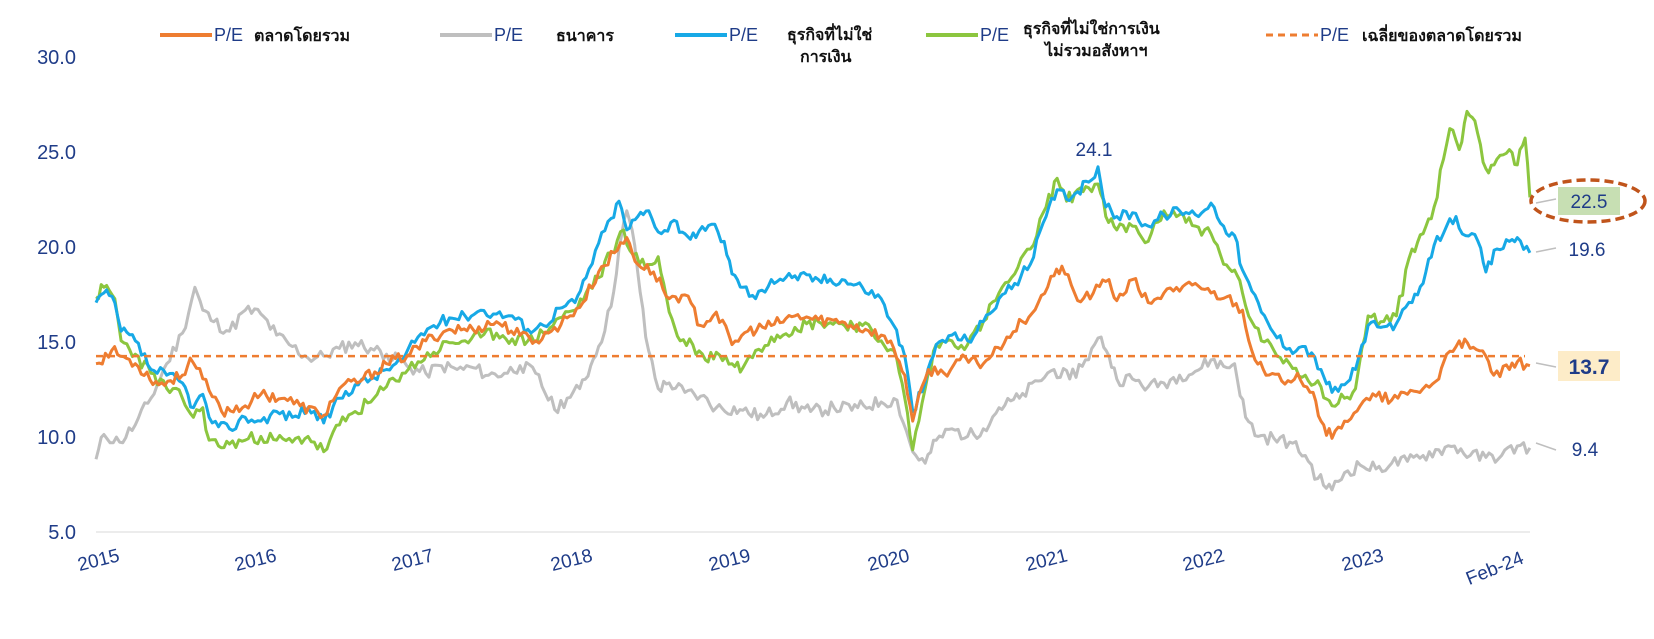 The width and height of the screenshot is (1654, 639). What do you see at coordinates (56, 58) in the screenshot?
I see `y-tick-label: 30.0` at bounding box center [56, 58].